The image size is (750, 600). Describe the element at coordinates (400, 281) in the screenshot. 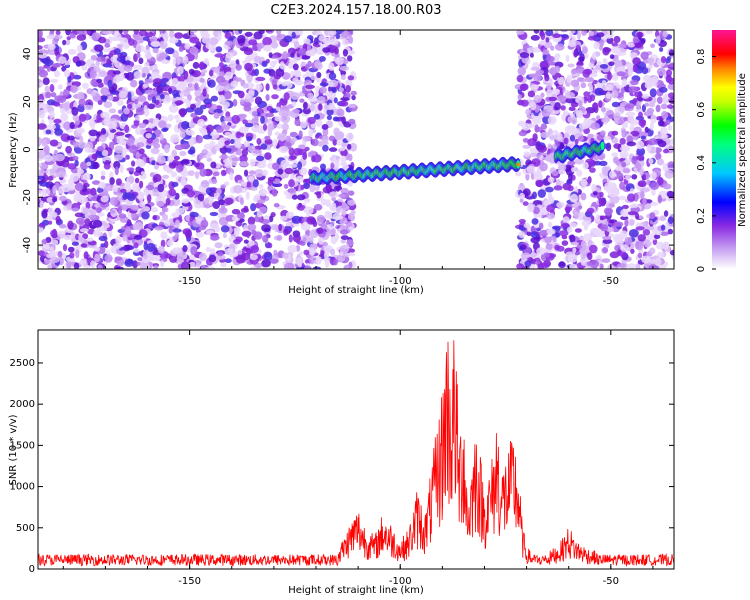

I see `heatmap-x-tick-label: -100` at that location.